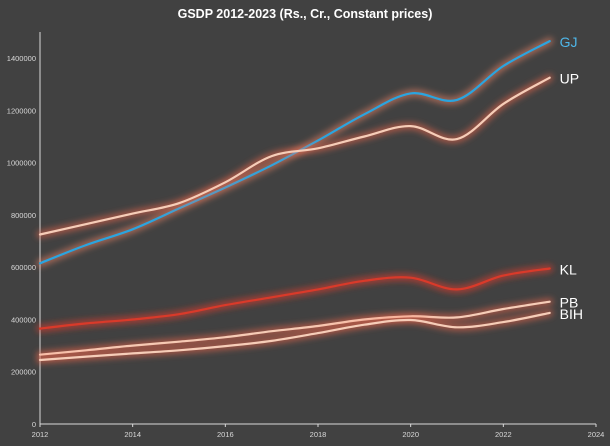 This screenshot has height=446, width=610. What do you see at coordinates (568, 270) in the screenshot?
I see `series-label-kl: KL` at bounding box center [568, 270].